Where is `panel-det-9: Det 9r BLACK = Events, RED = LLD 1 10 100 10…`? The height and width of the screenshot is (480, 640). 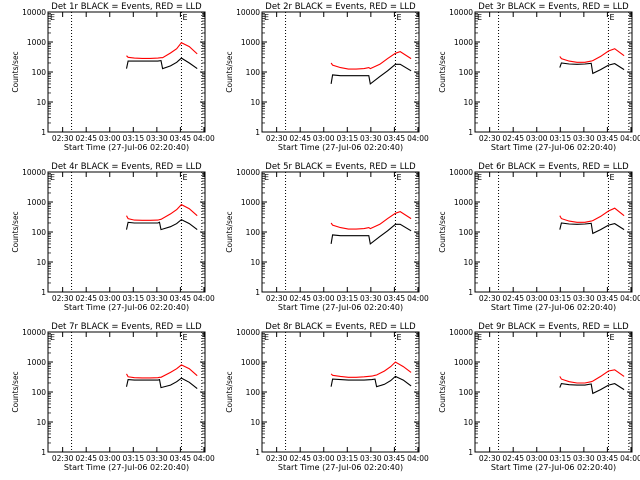 panel-det-9: Det 9r BLACK = Events, RED = LLD 1 10 100 10… is located at coordinates (539, 397).